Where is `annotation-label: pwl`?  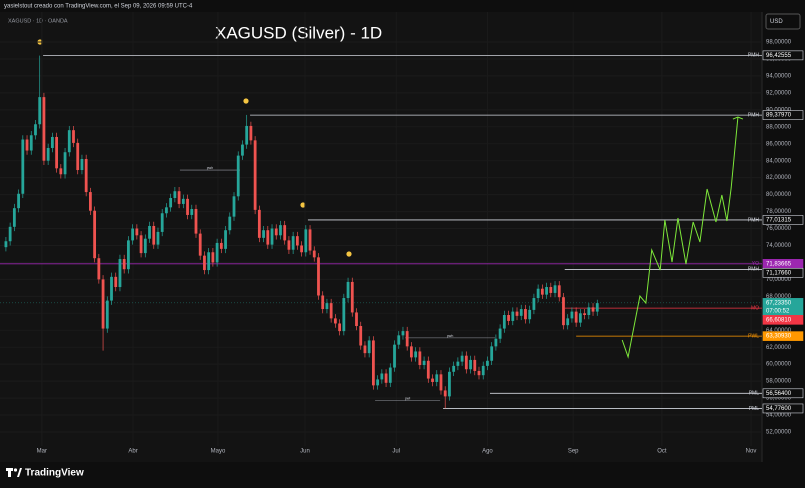
annotation-label: pwl is located at coordinates (407, 399).